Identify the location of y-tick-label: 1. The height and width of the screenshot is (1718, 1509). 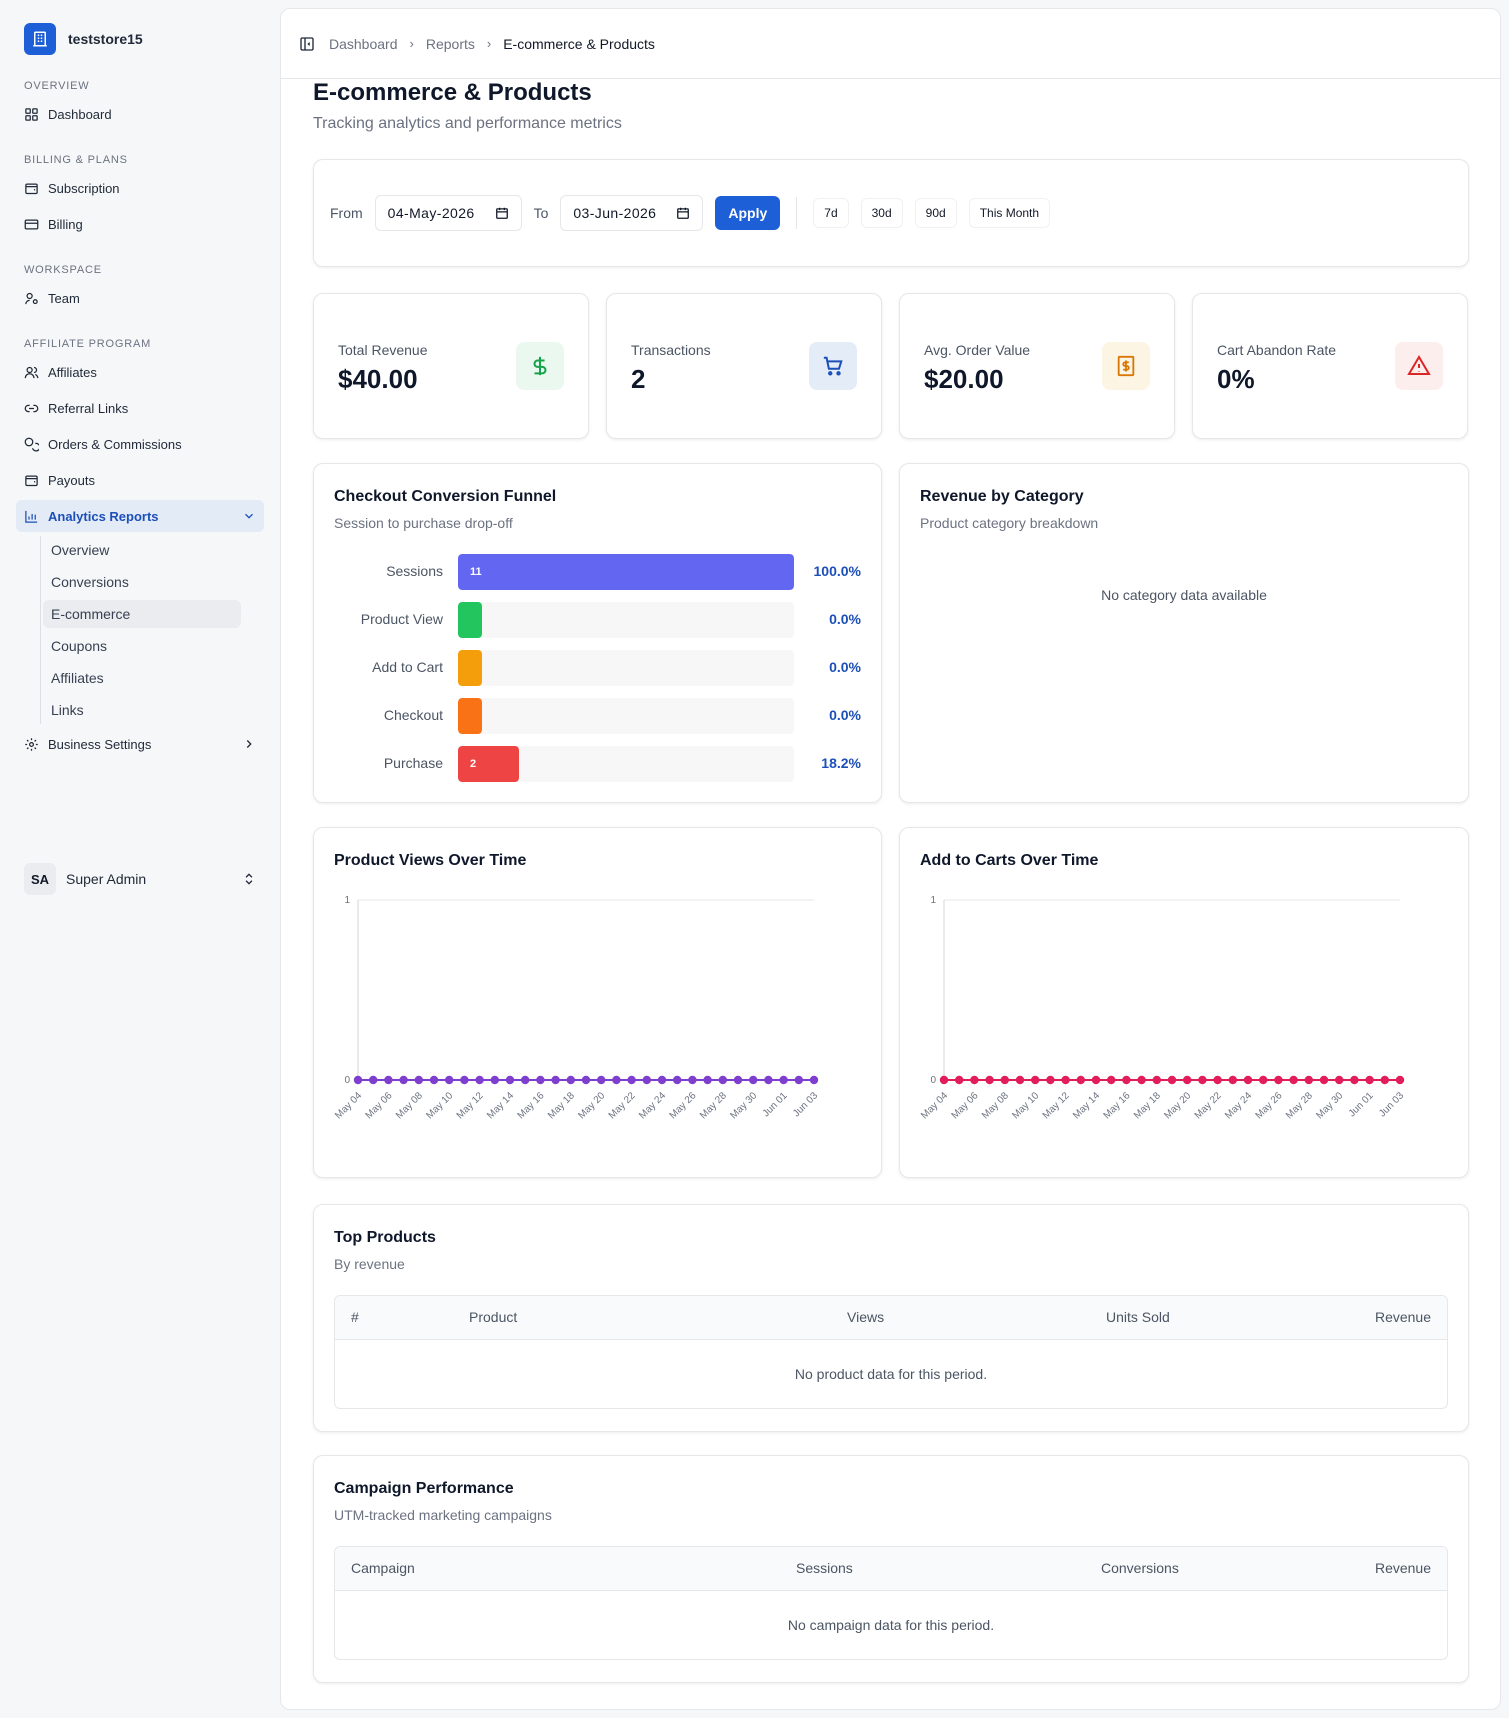
(933, 900).